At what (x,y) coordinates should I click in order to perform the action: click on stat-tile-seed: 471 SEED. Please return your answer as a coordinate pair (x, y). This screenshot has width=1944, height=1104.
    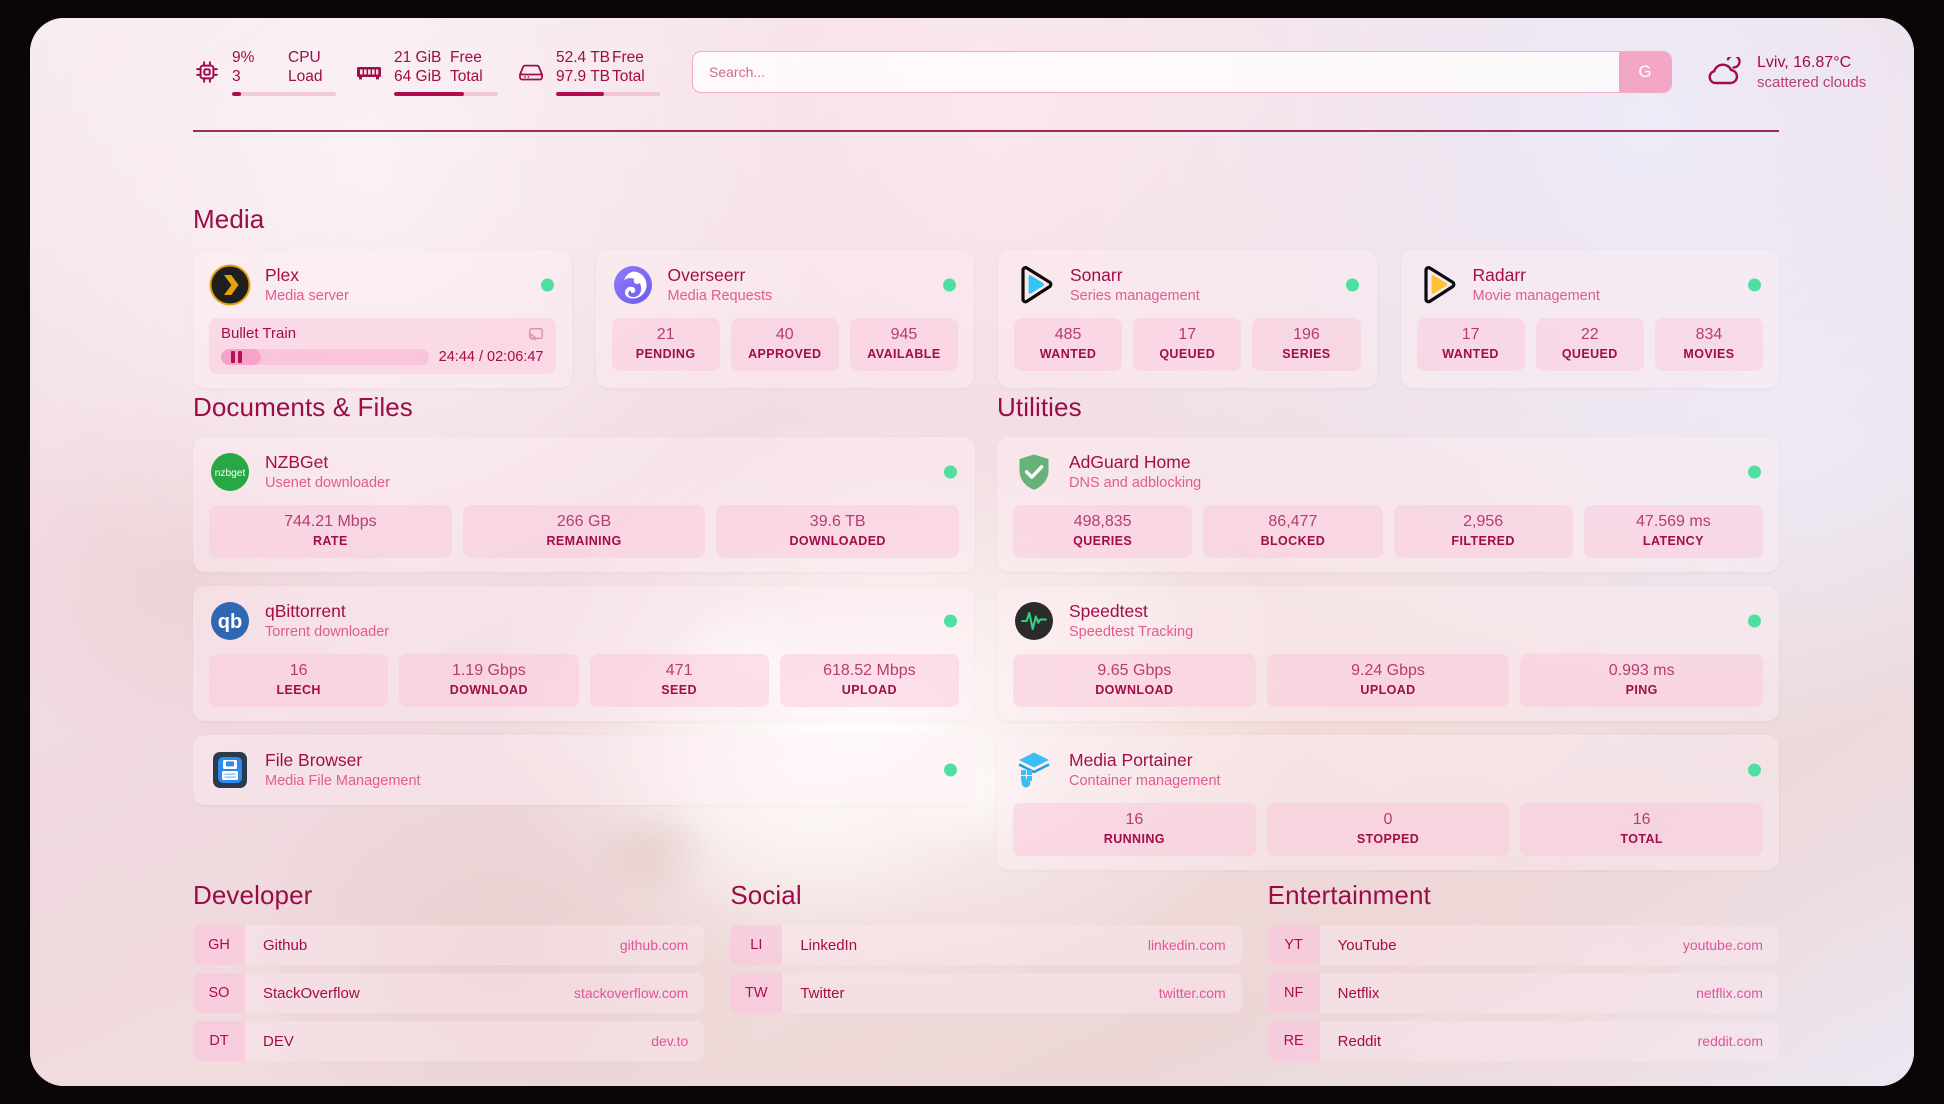
    Looking at the image, I should click on (679, 680).